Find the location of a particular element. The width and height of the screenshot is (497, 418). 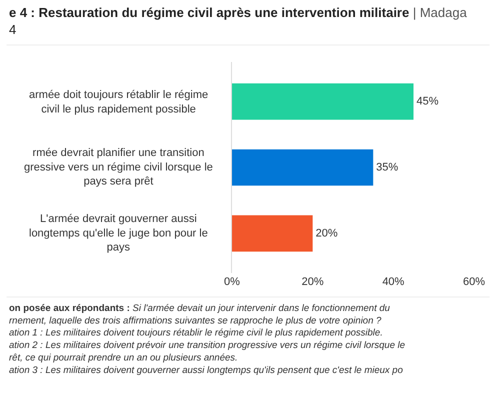

chart-title: e 4 : Restauration du régime civil après une intervention militaire | Madaga 4 is located at coordinates (238, 21).